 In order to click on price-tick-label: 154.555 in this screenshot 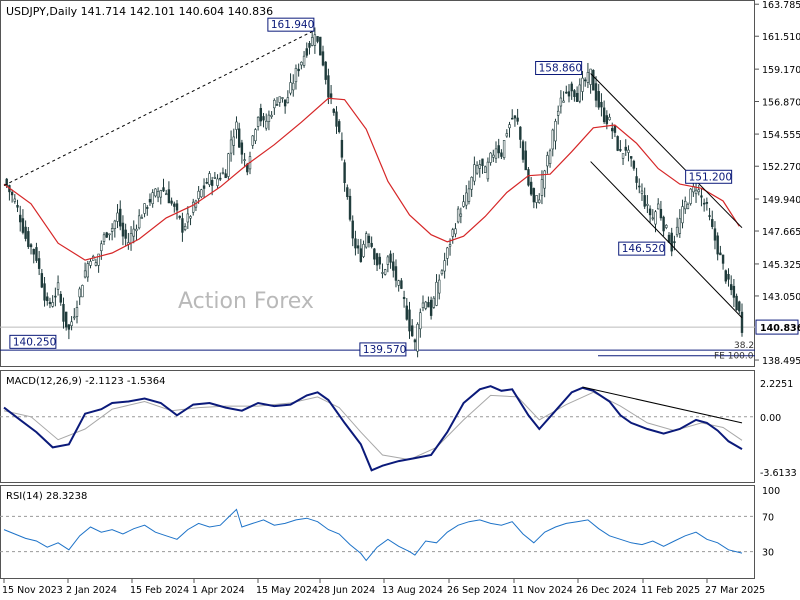, I will do `click(781, 135)`.